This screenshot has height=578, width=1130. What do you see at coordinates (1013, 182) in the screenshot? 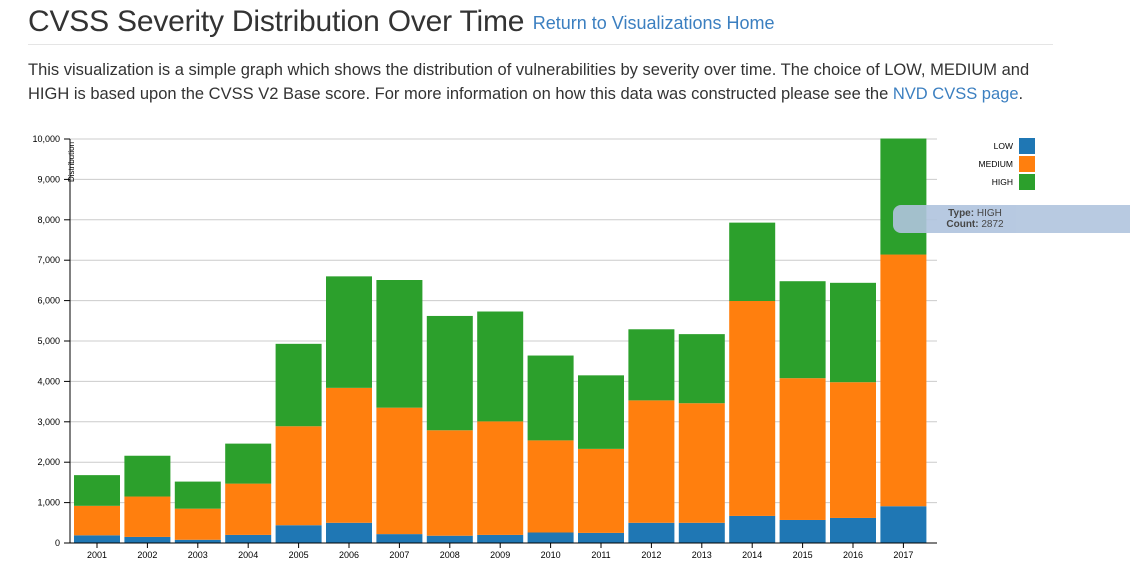
I see `legend-item-high: HIGH` at bounding box center [1013, 182].